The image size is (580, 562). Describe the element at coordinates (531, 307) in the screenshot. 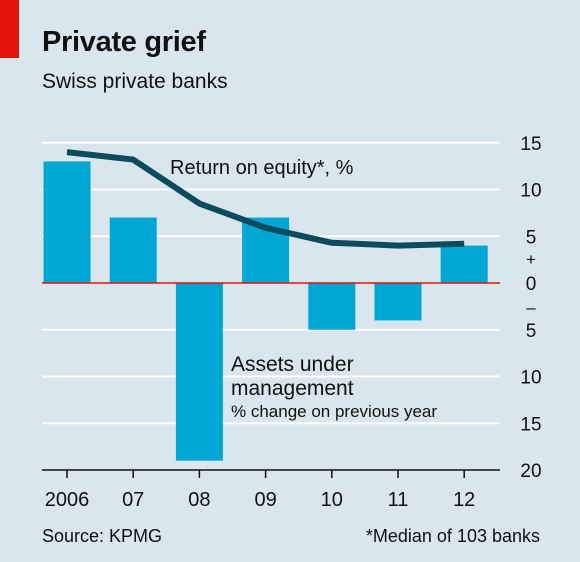

I see `y-minus-sign: –` at that location.